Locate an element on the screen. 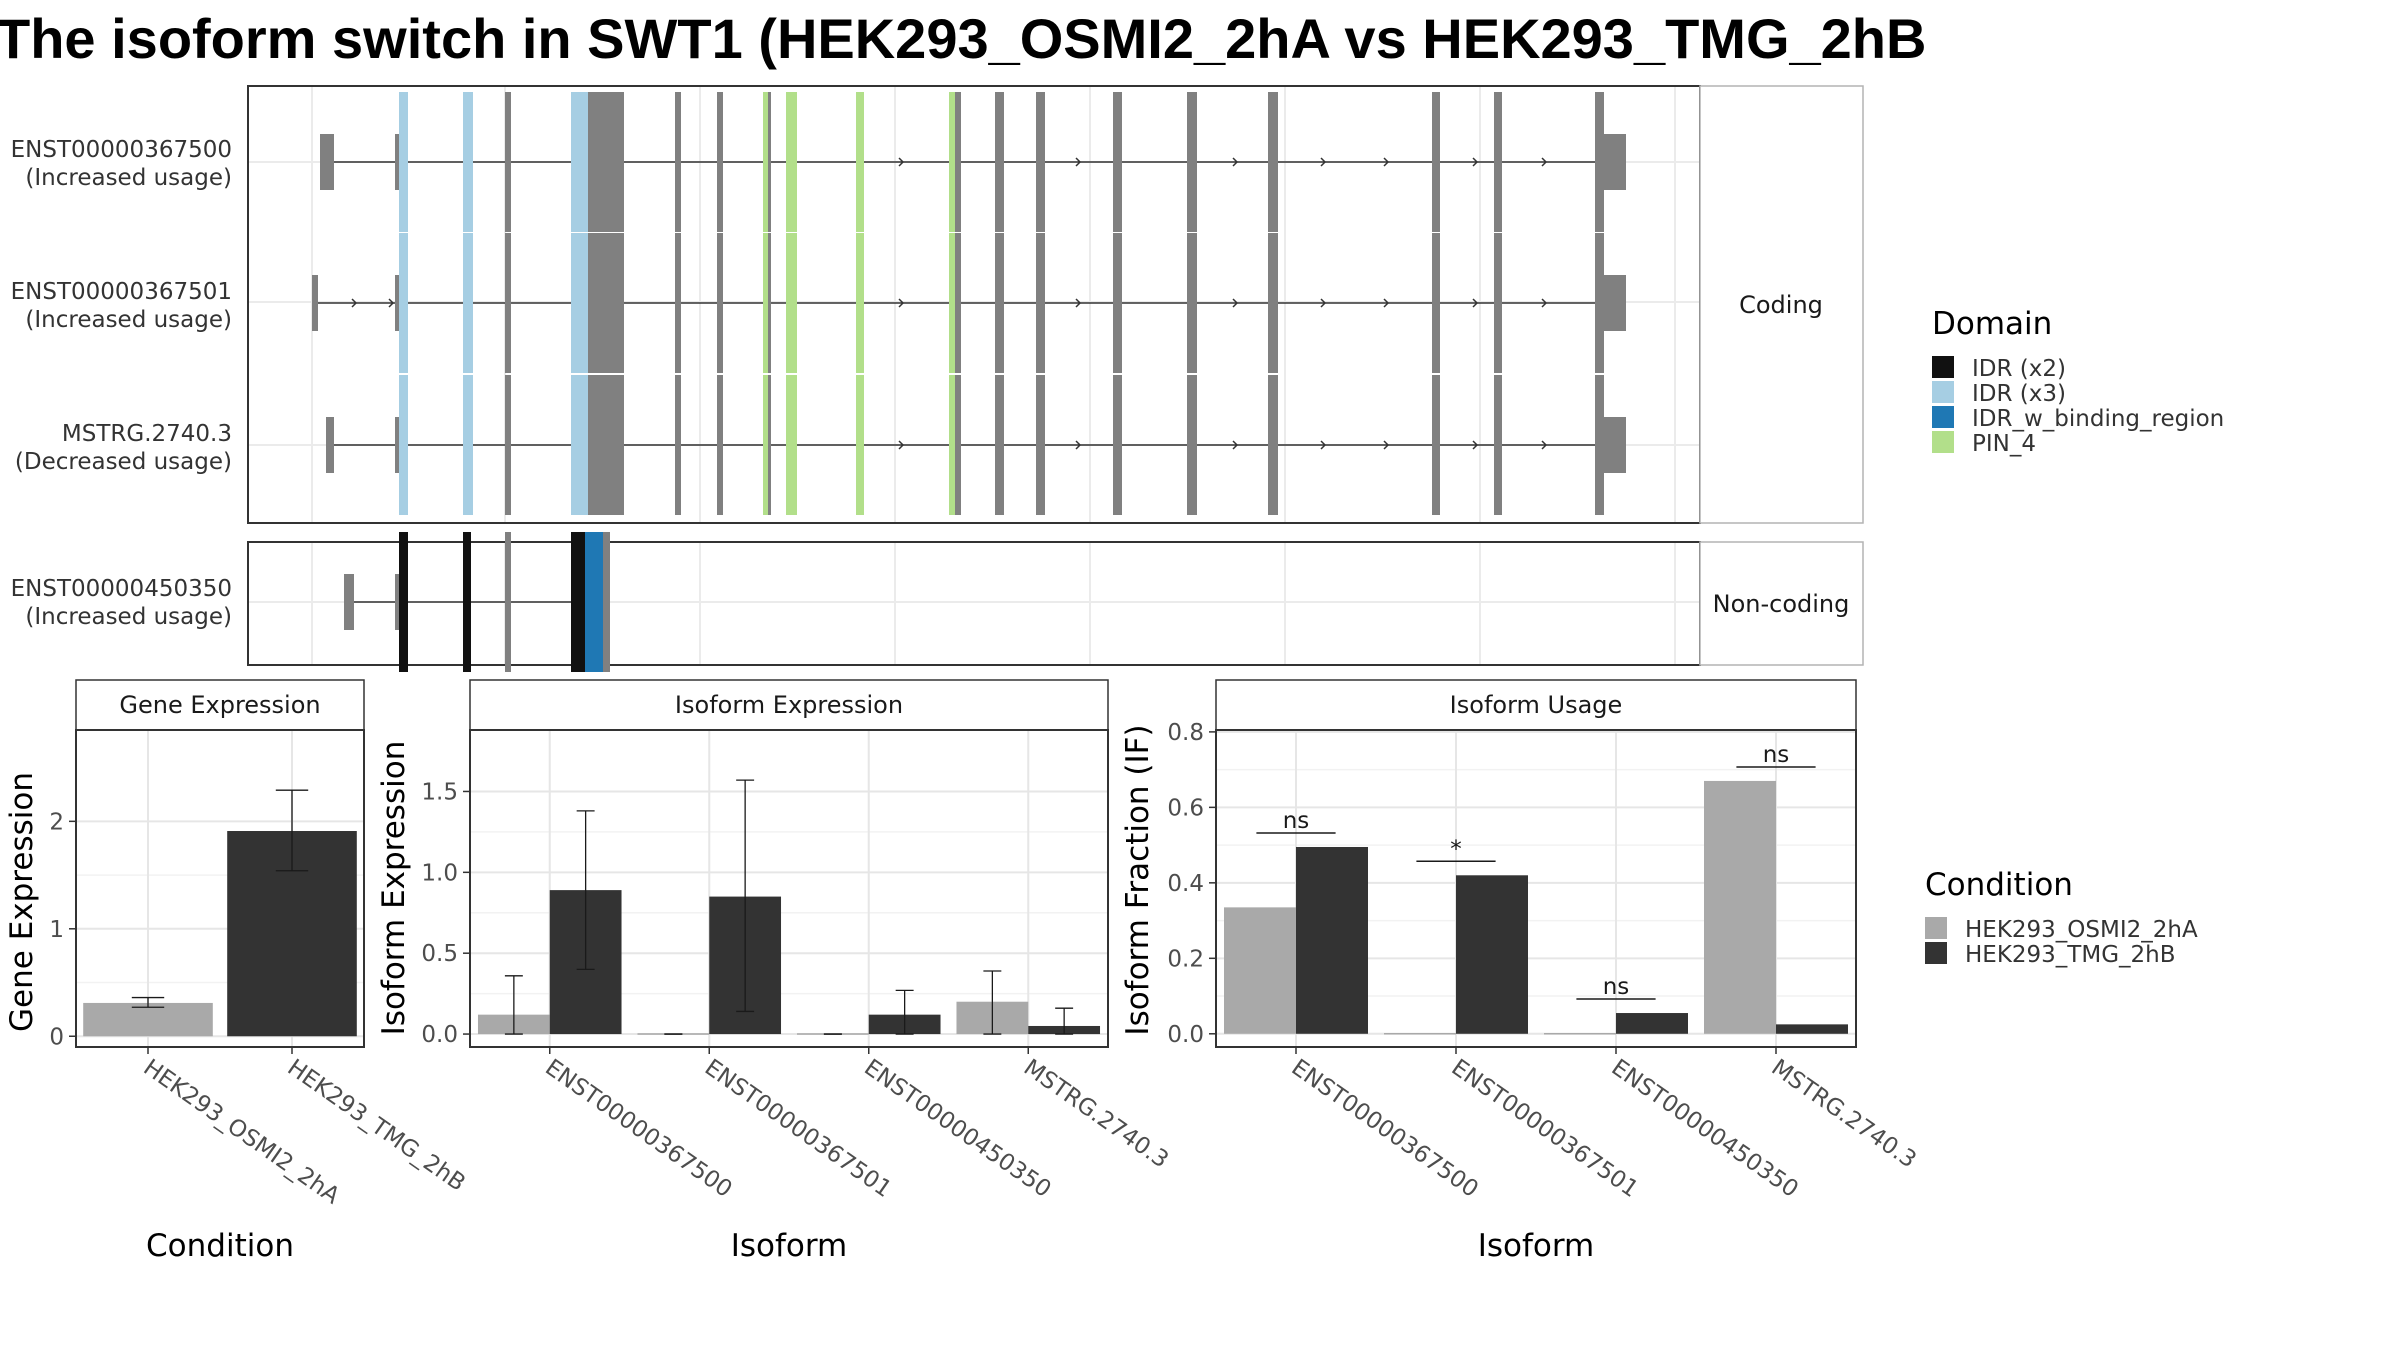 The height and width of the screenshot is (1350, 2400). domain-legend-title: Domain is located at coordinates (1992, 324).